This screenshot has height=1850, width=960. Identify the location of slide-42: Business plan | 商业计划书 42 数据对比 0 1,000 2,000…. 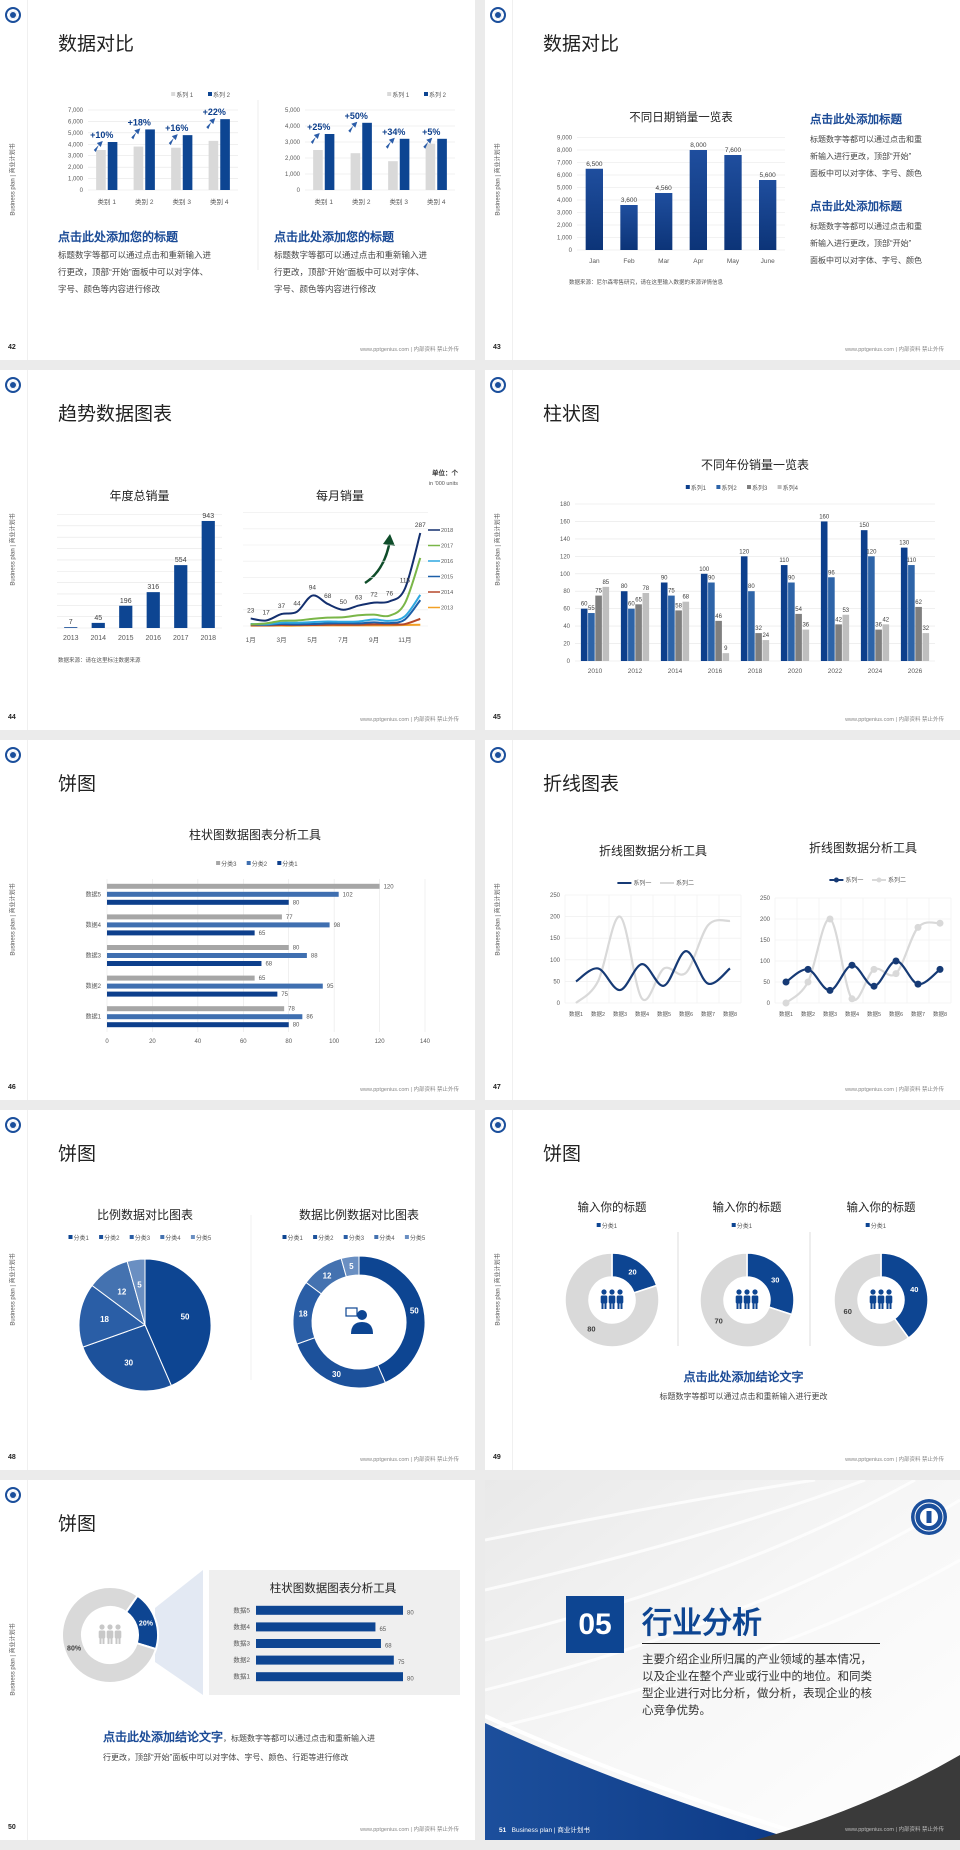
(237, 180).